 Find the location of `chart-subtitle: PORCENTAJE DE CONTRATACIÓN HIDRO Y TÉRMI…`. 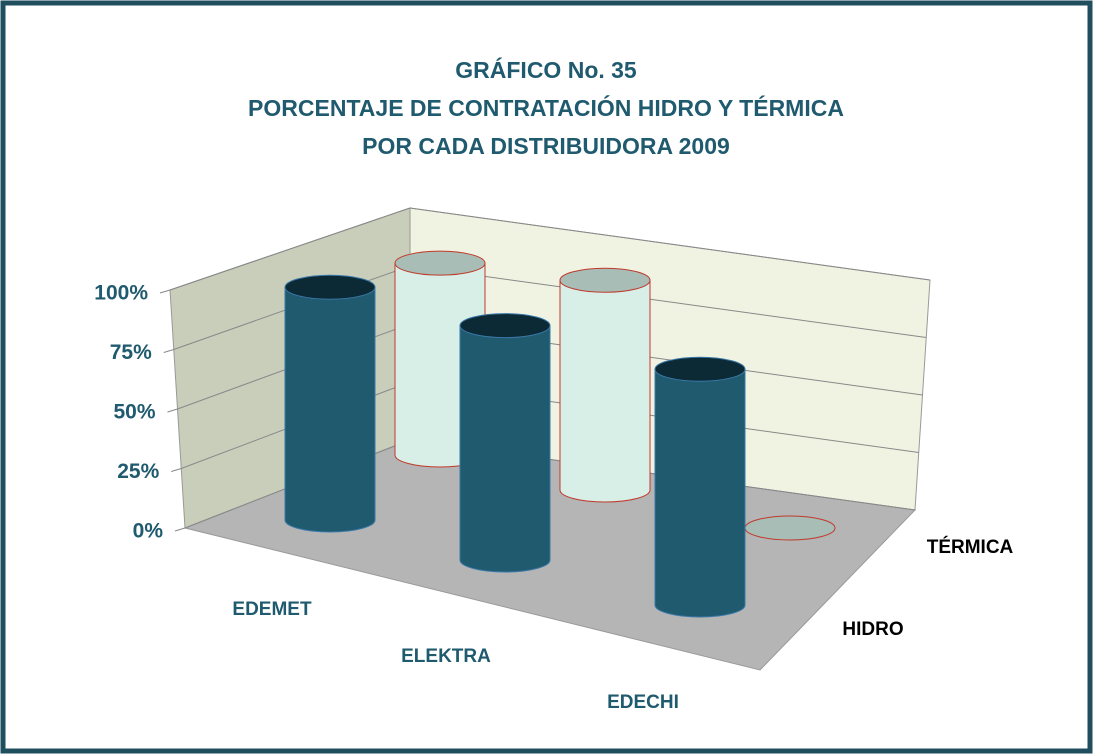

chart-subtitle: PORCENTAJE DE CONTRATACIÓN HIDRO Y TÉRMI… is located at coordinates (546, 107).